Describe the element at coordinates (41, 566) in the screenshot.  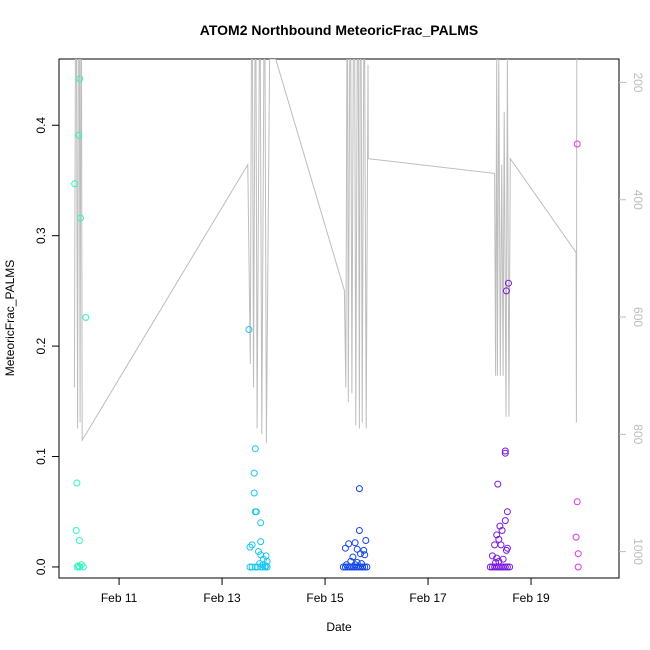
I see `y-tick-label: 0.0` at that location.